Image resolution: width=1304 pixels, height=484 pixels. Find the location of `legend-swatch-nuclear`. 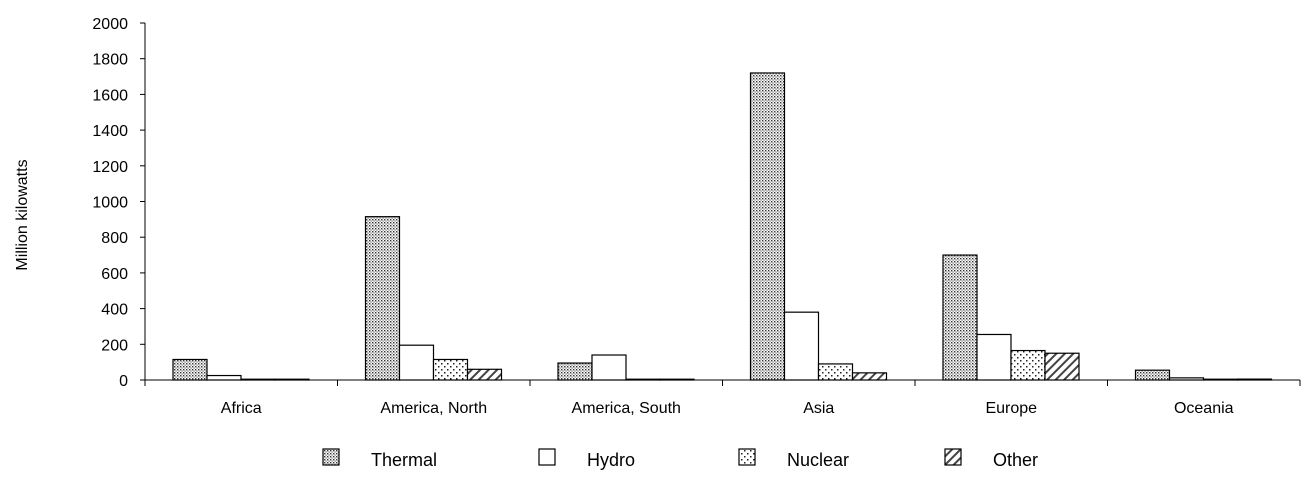

legend-swatch-nuclear is located at coordinates (747, 457).